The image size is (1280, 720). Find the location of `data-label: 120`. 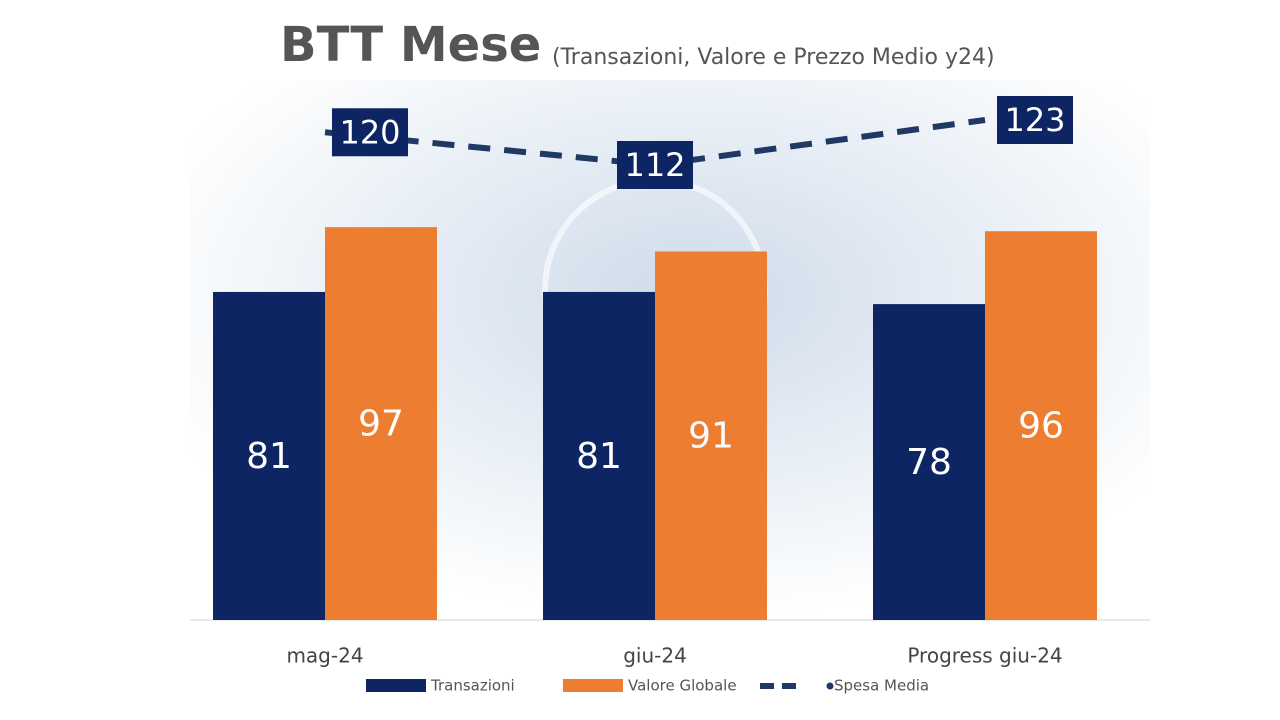

data-label: 120 is located at coordinates (369, 132).